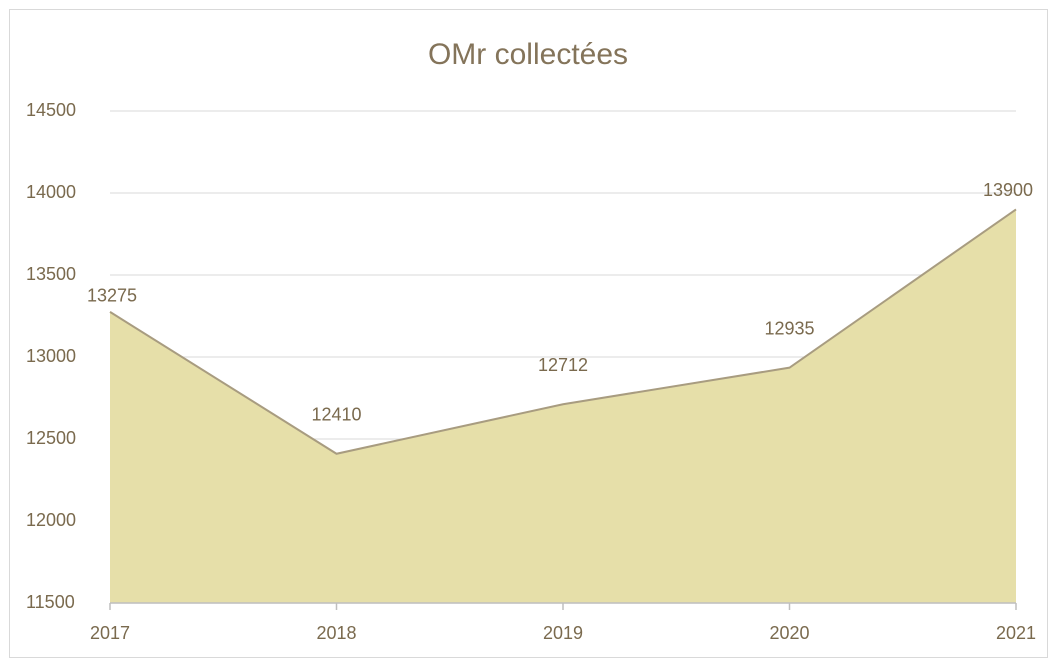 The width and height of the screenshot is (1058, 659). Describe the element at coordinates (528, 54) in the screenshot. I see `chart-title: OMr collectées` at that location.